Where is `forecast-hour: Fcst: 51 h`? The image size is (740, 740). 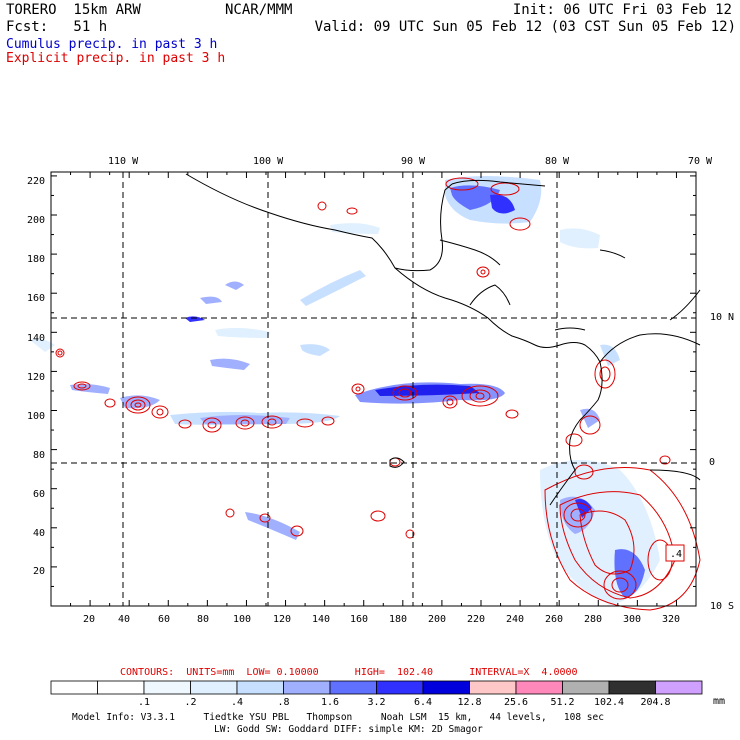 forecast-hour: Fcst: 51 h is located at coordinates (57, 27).